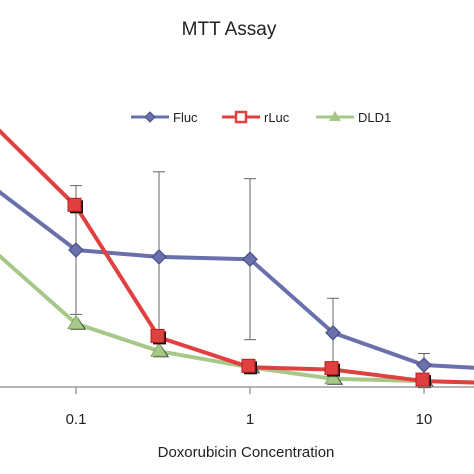 The width and height of the screenshot is (474, 474). Describe the element at coordinates (185, 117) in the screenshot. I see `legend-label-fluc: Fluc` at that location.